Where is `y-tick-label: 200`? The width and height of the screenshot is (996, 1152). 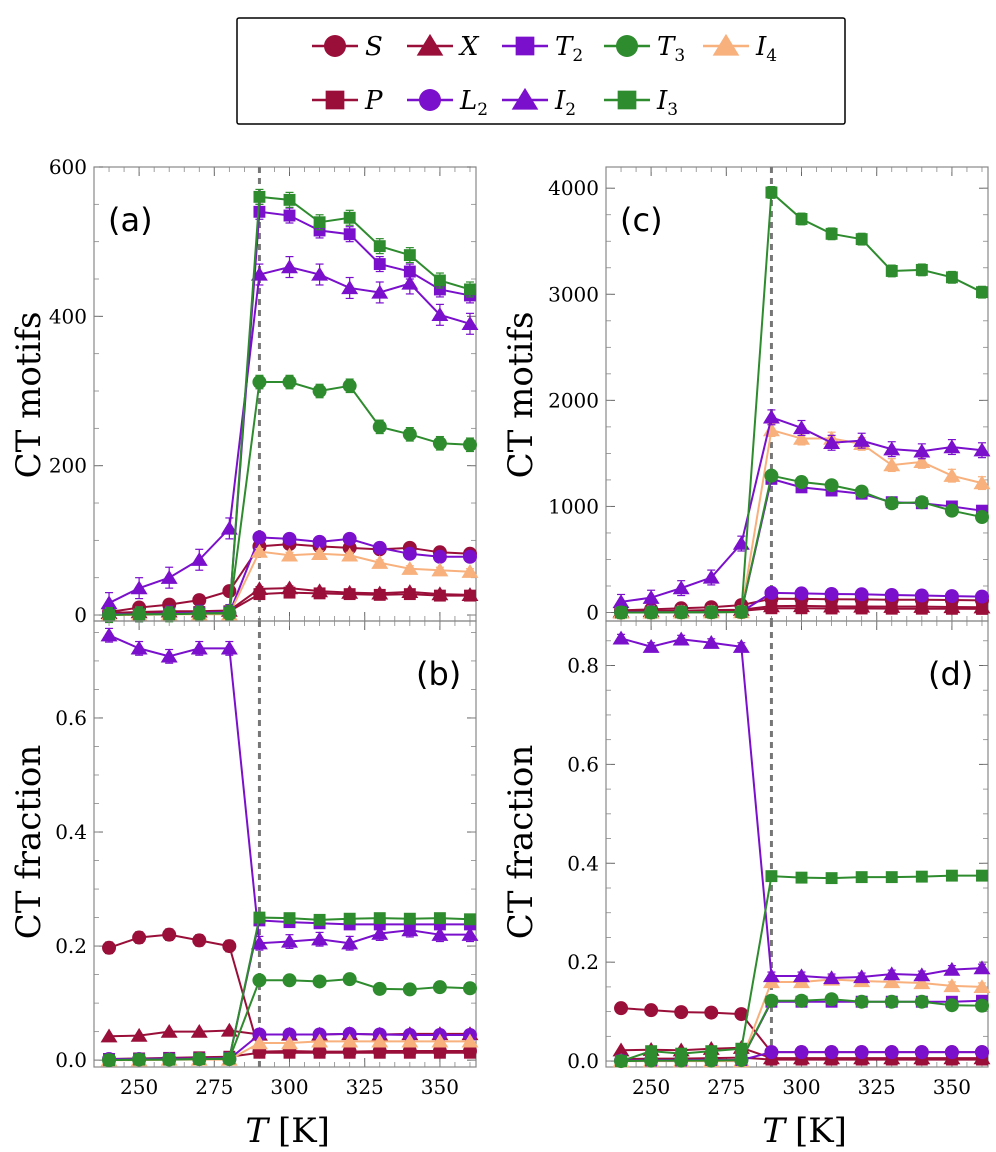
y-tick-label: 200 is located at coordinates (68, 466).